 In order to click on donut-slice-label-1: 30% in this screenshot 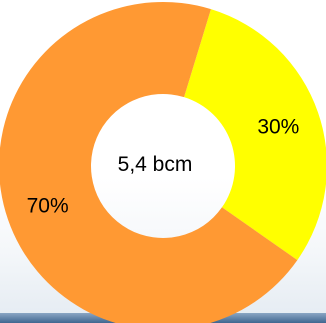, I will do `click(278, 126)`.